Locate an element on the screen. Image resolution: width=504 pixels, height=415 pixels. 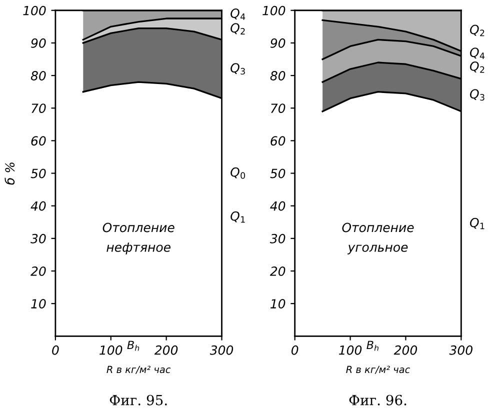
text: Q$_{0}$ is located at coordinates (238, 173).